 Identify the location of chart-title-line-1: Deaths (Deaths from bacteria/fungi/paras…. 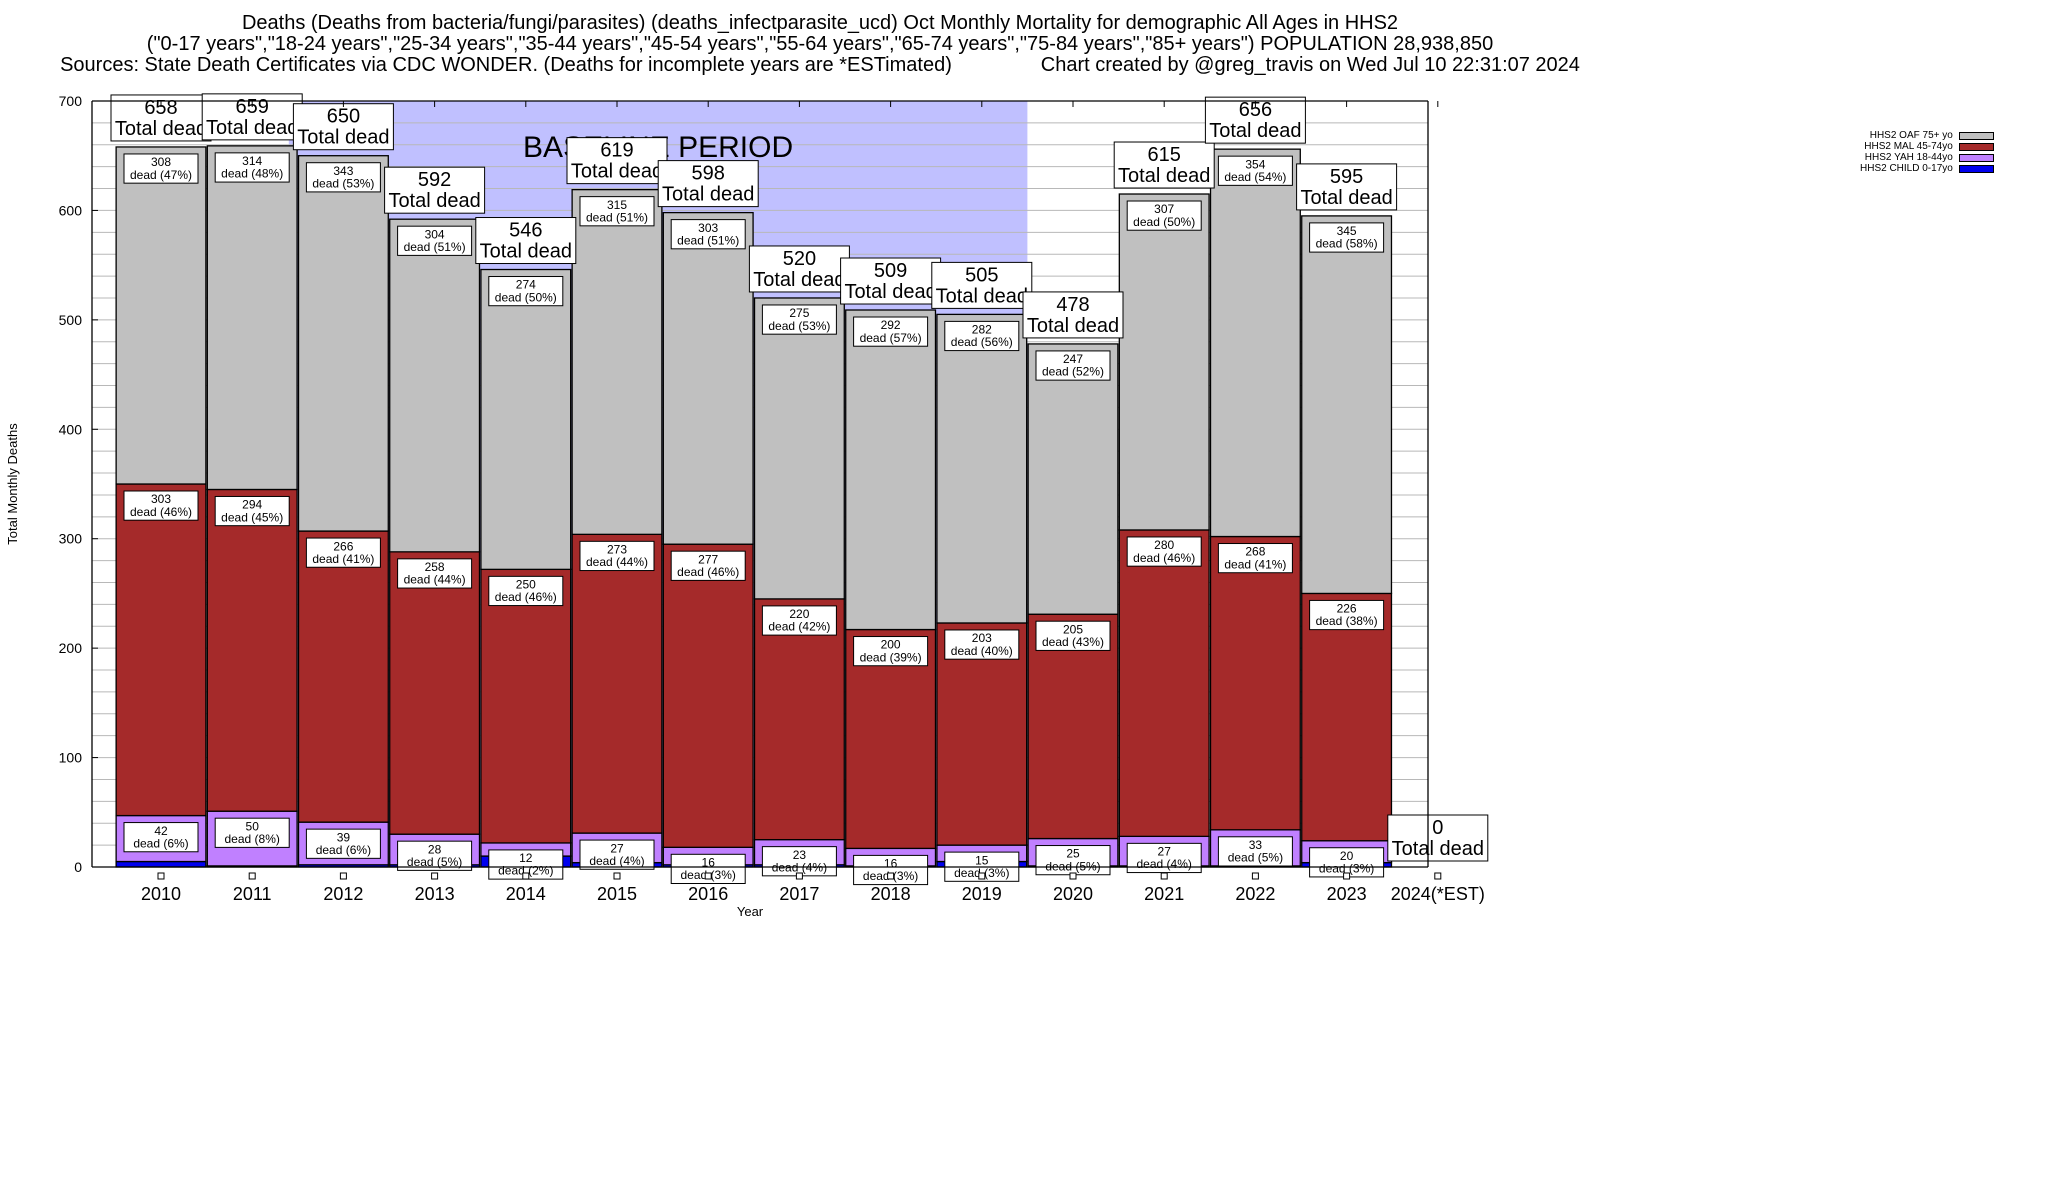
(820, 23).